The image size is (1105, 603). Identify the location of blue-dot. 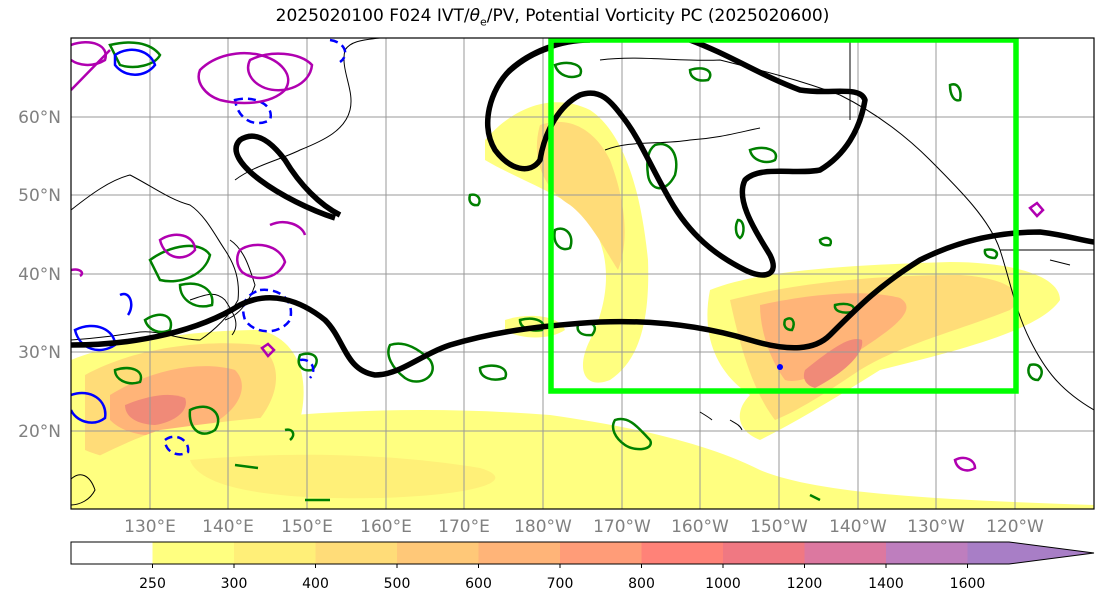
(780, 367).